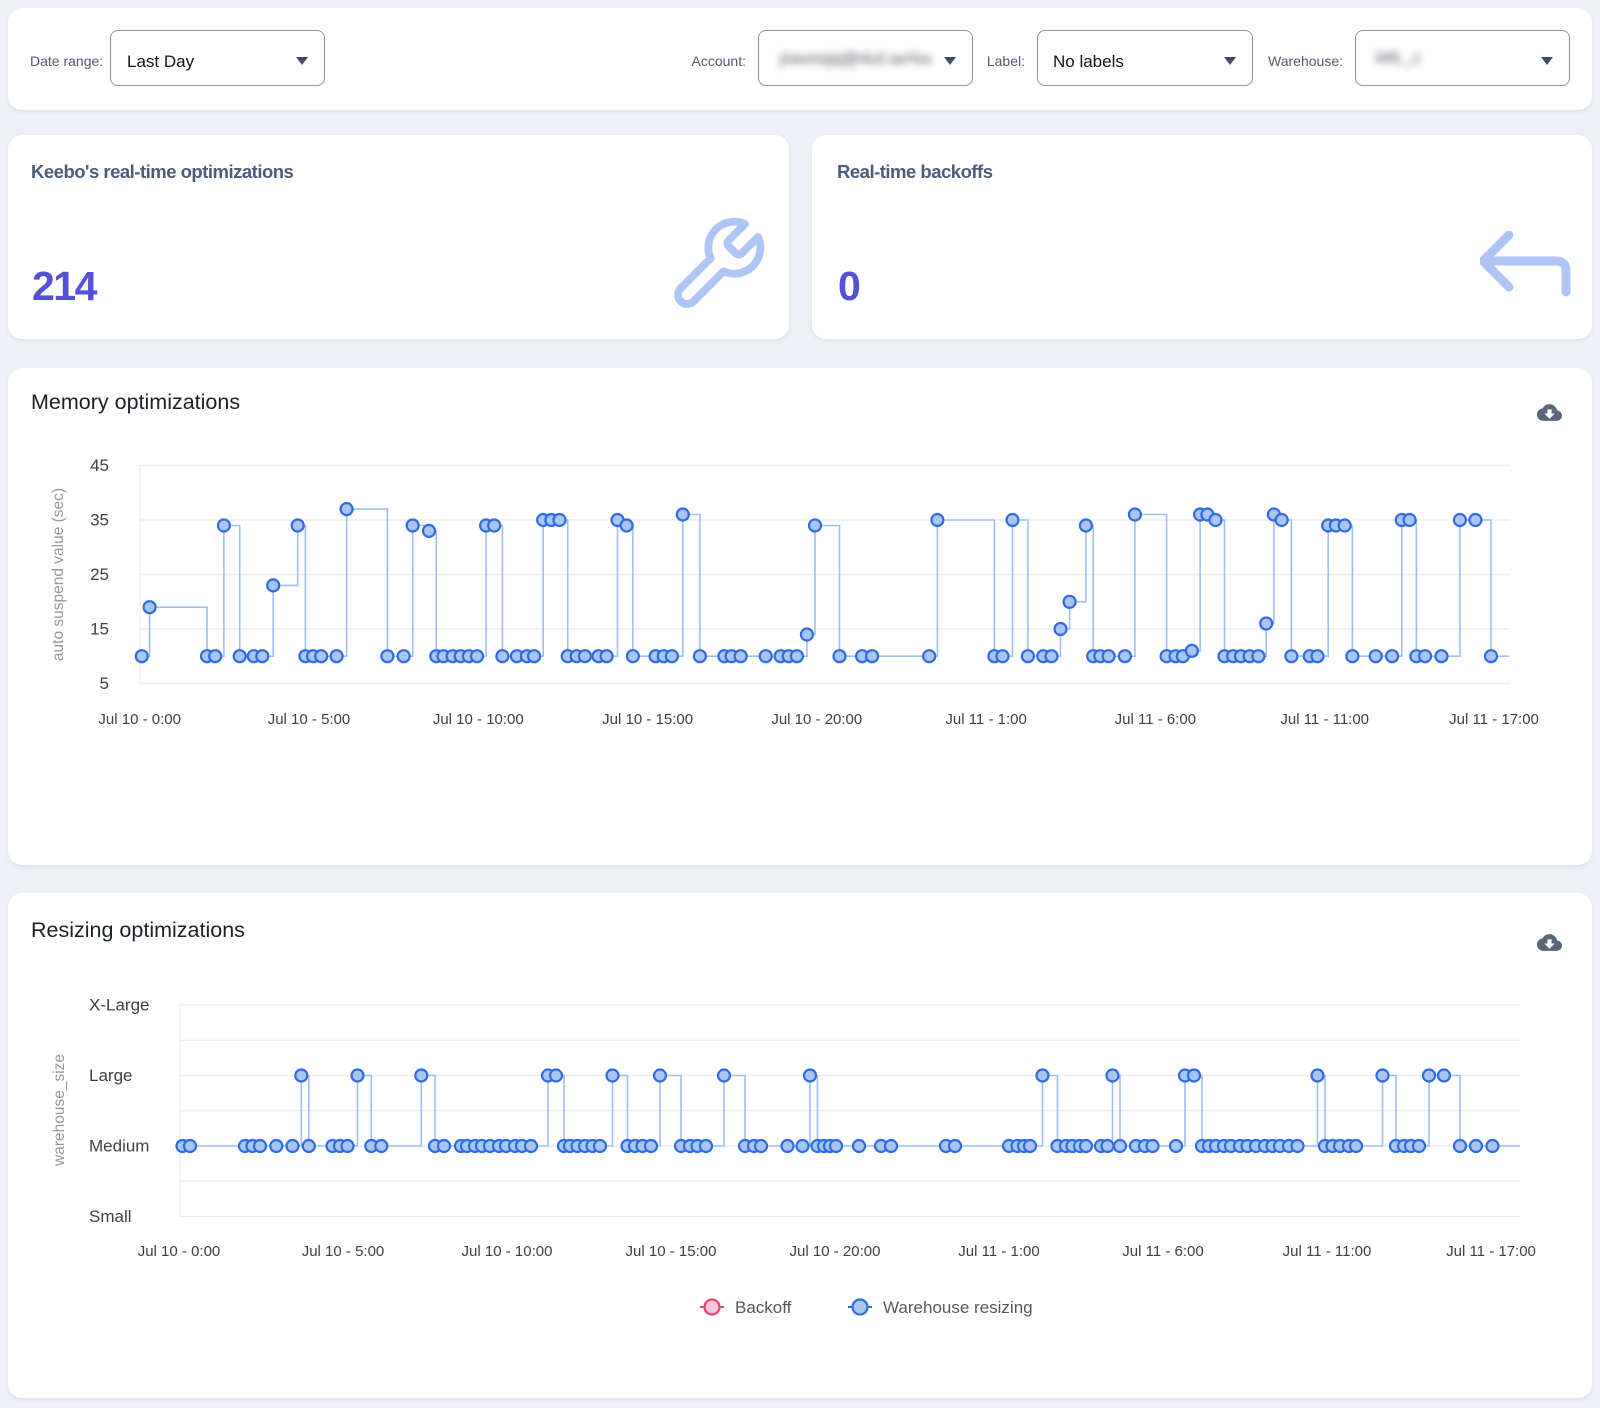 The width and height of the screenshot is (1600, 1408). I want to click on svg-text: auto suspend value (sec), so click(58, 574).